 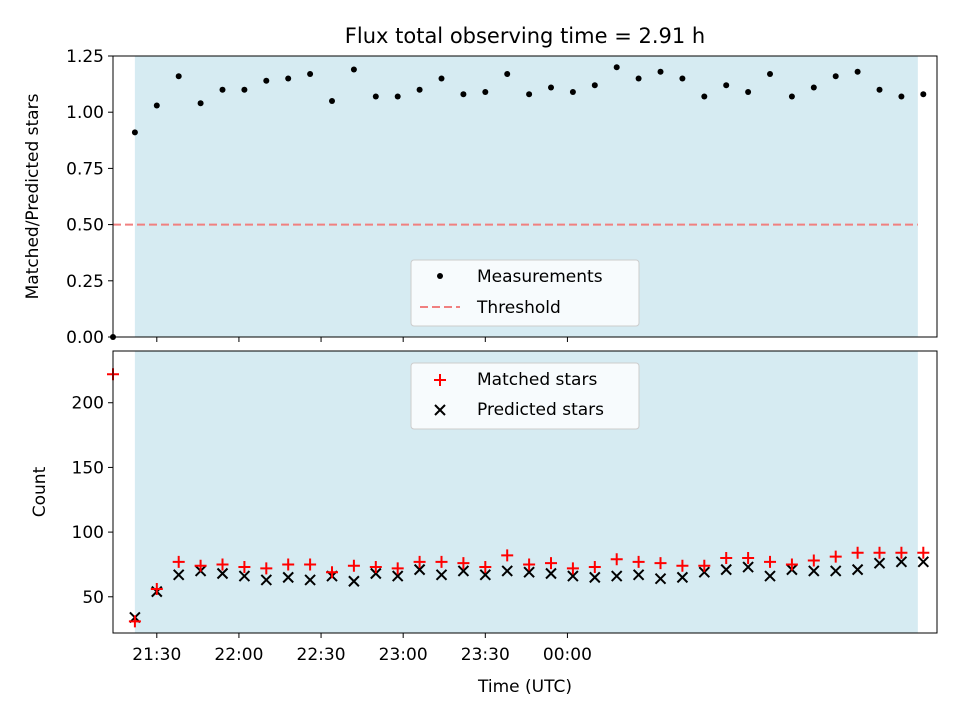 What do you see at coordinates (440, 410) in the screenshot?
I see `legend-predicted-marker` at bounding box center [440, 410].